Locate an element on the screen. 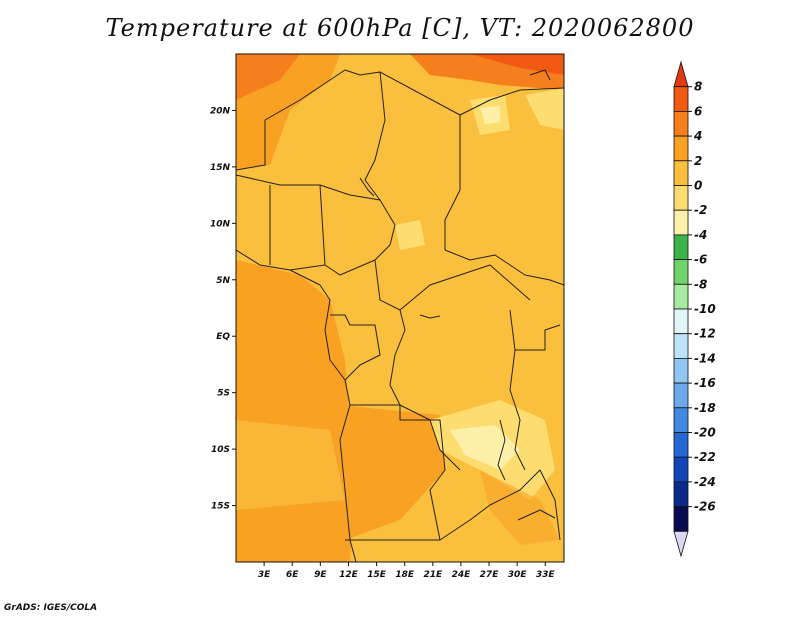 The image size is (800, 618). colorbar-label: -10 is located at coordinates (705, 309).